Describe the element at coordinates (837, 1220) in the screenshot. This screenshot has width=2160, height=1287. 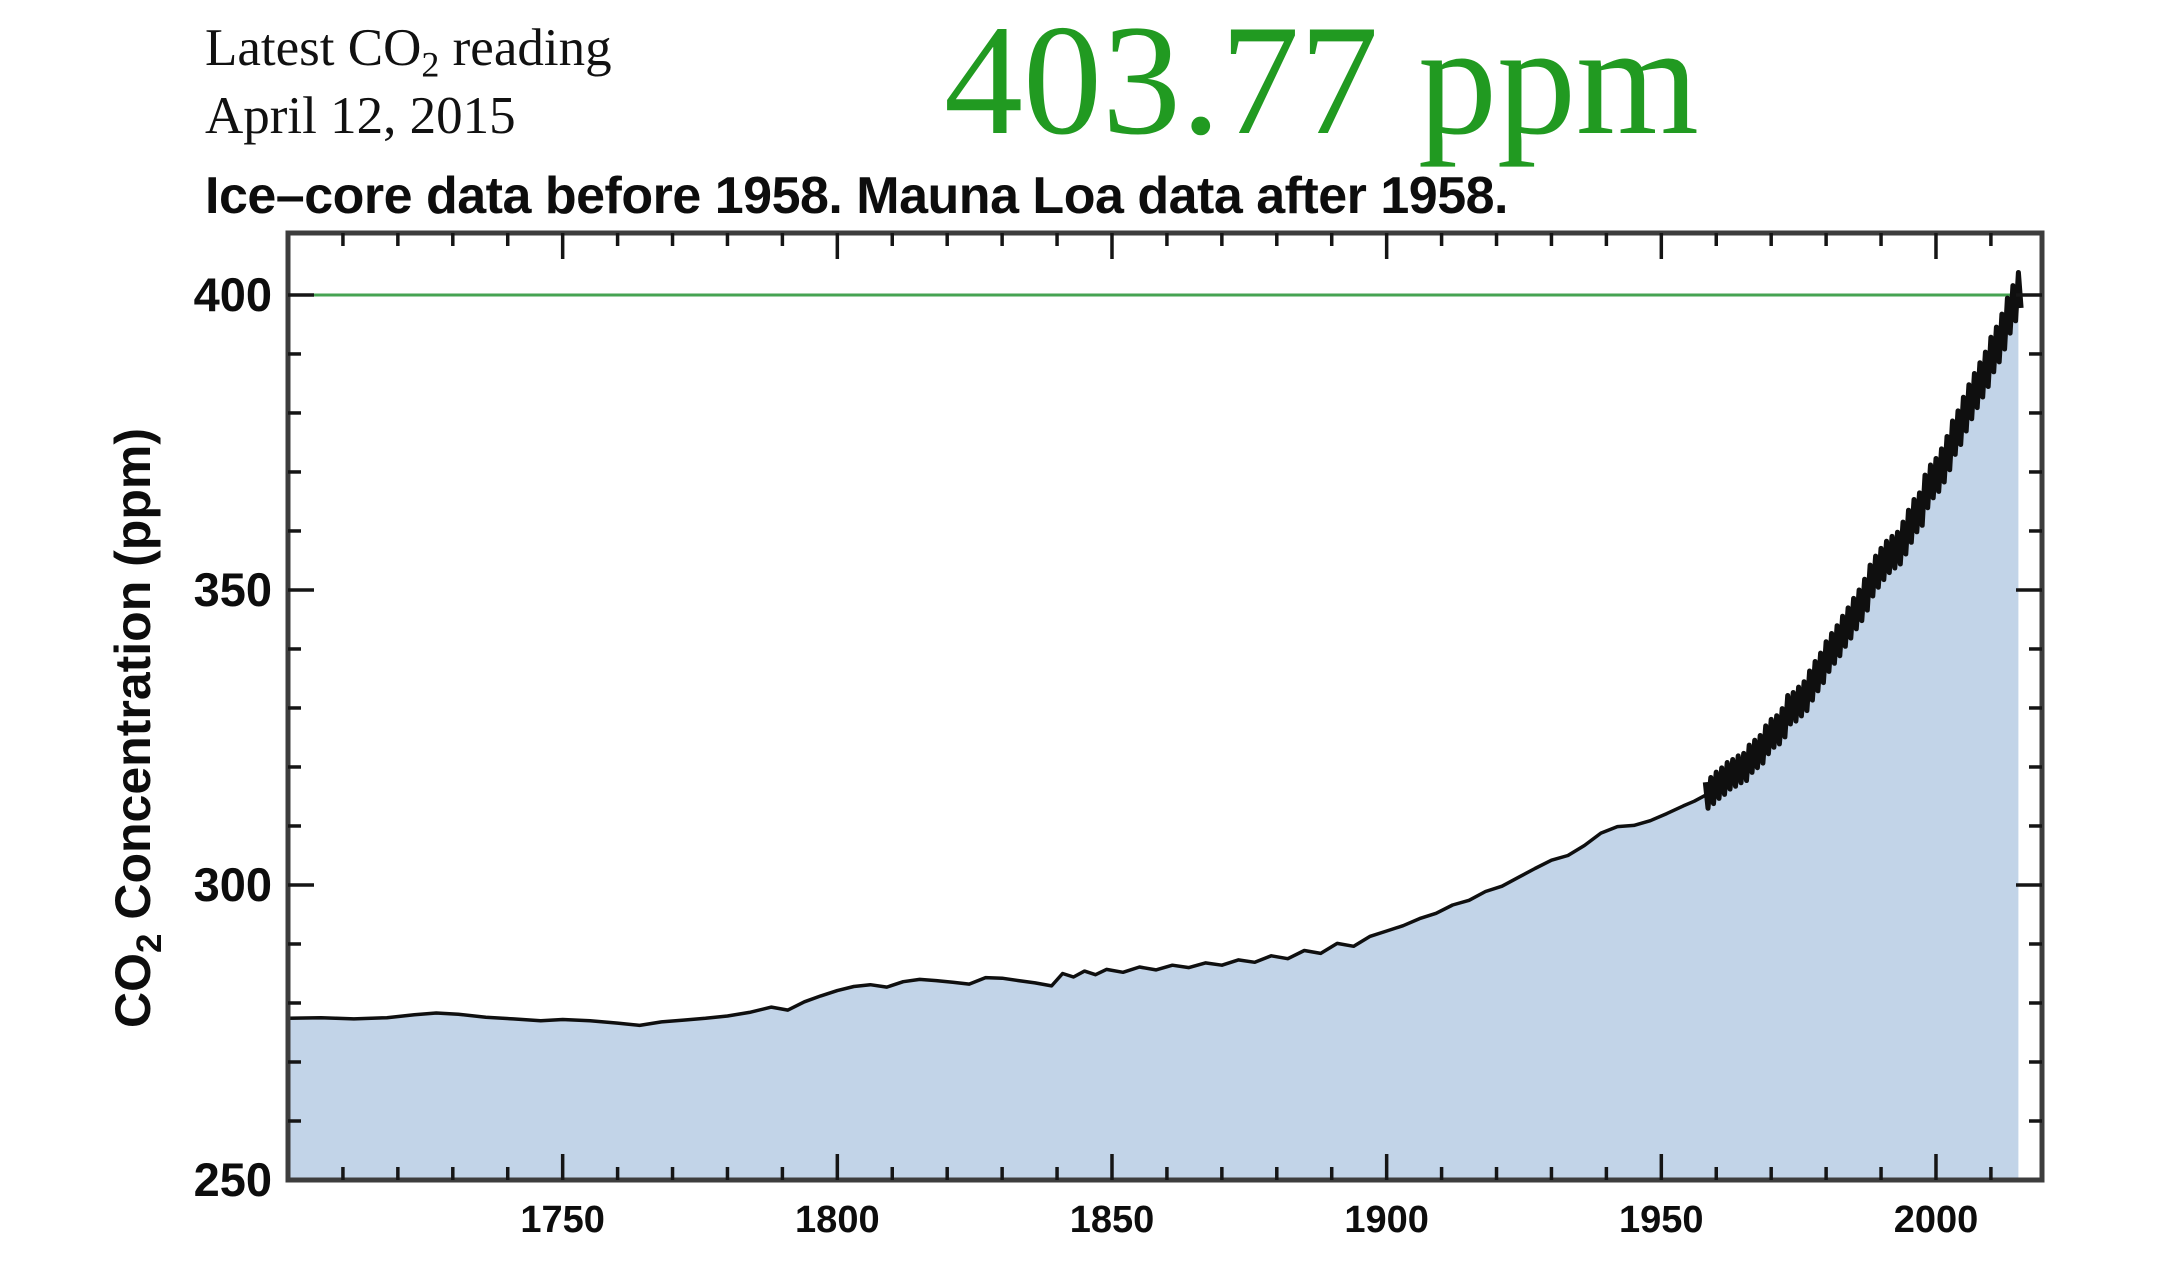
I see `x-axis-tick-label: 1800` at that location.